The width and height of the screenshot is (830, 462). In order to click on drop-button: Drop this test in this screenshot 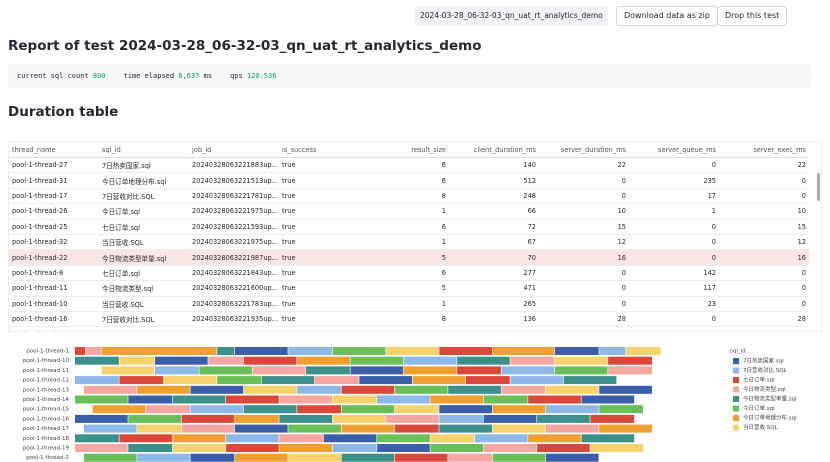, I will do `click(752, 16)`.